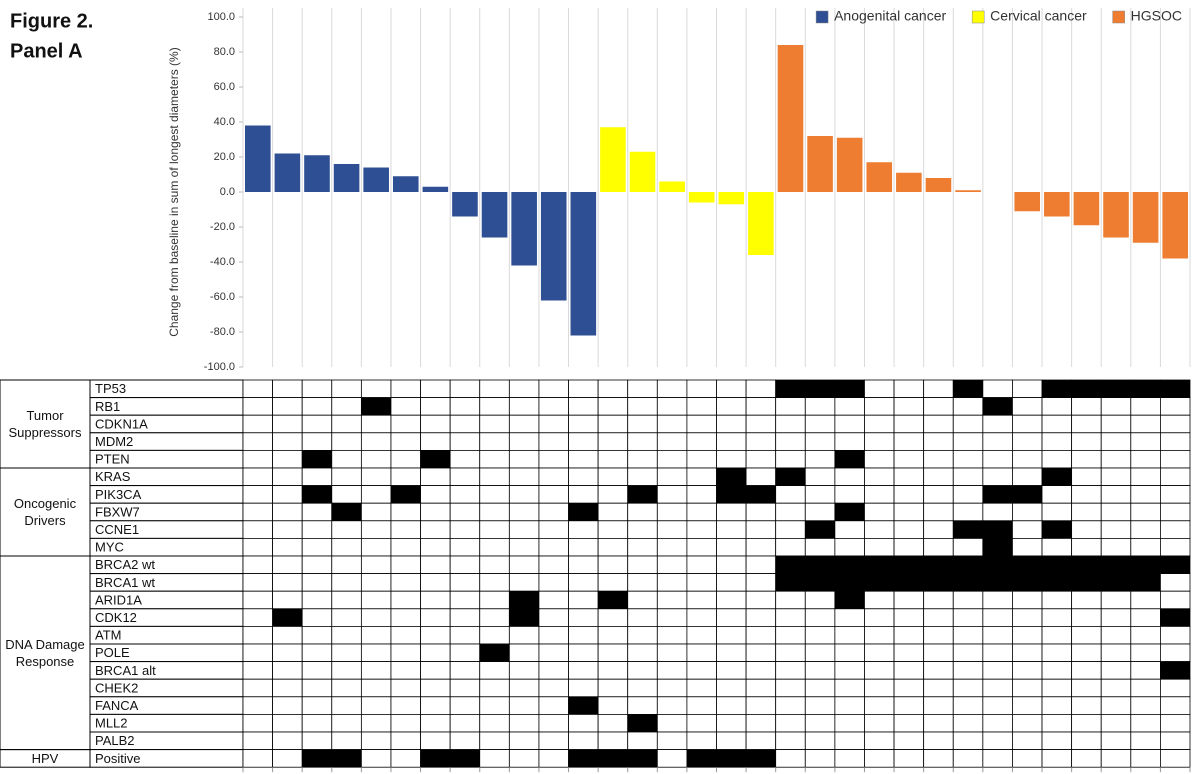 The height and width of the screenshot is (774, 1200). What do you see at coordinates (112, 652) in the screenshot?
I see `row-label: POLE` at bounding box center [112, 652].